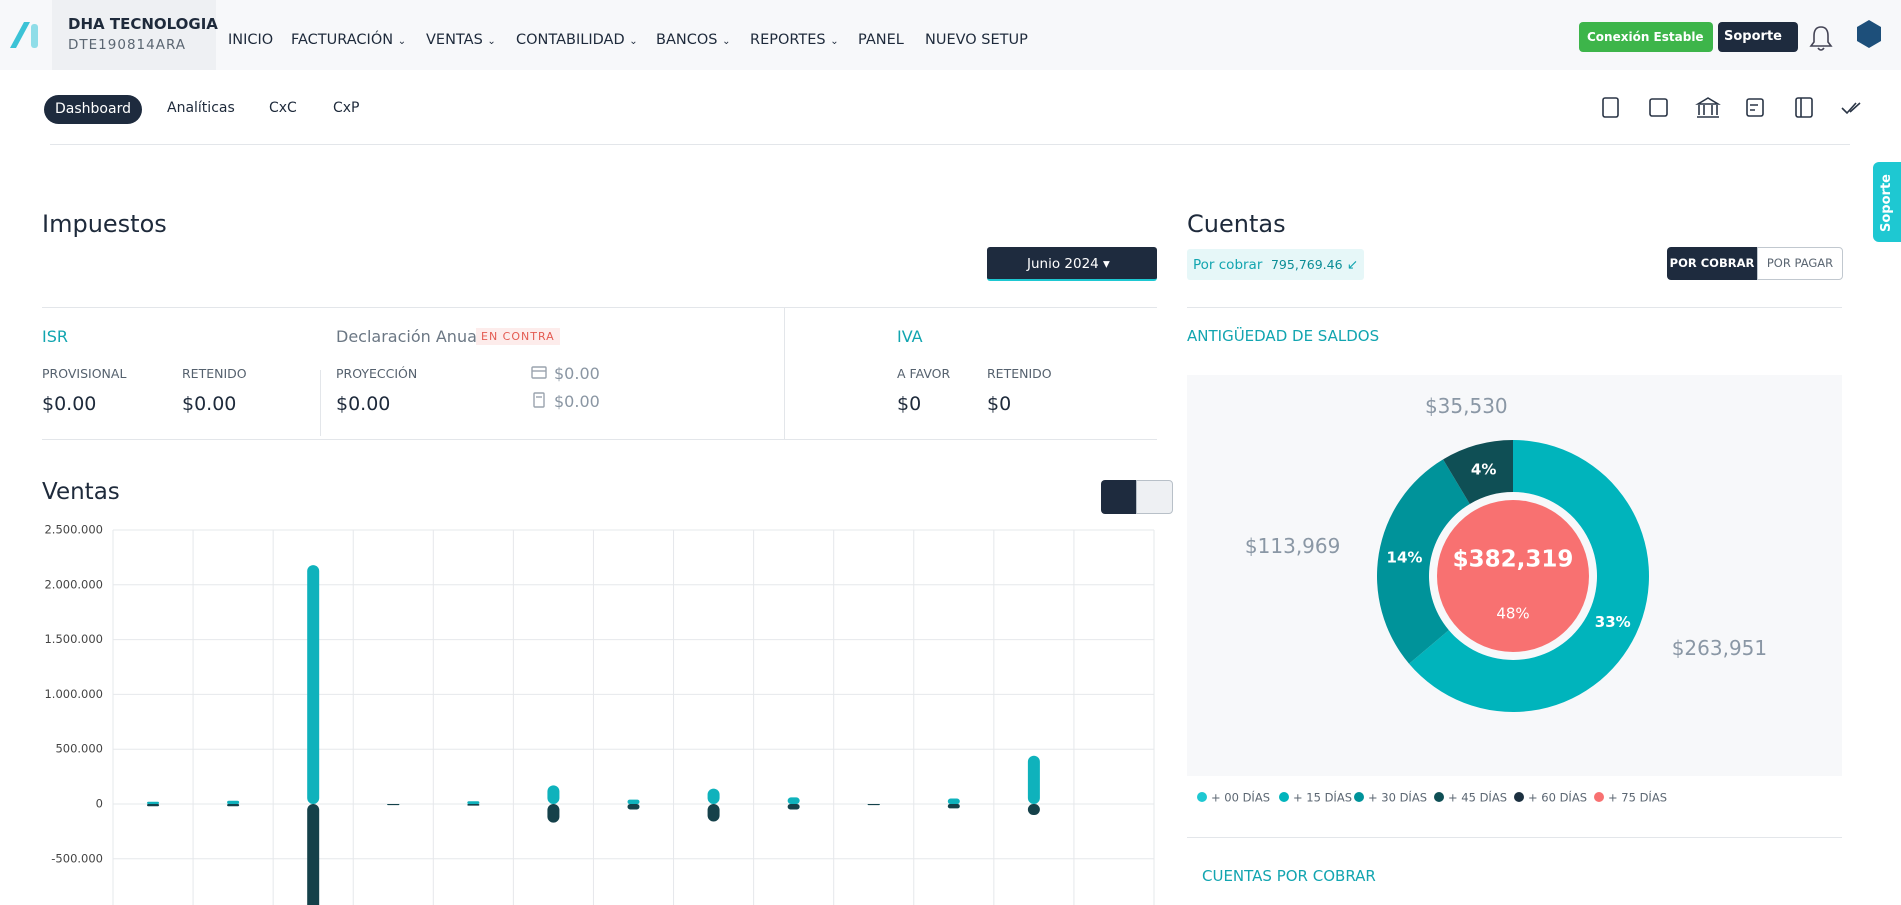  Describe the element at coordinates (1228, 265) in the screenshot. I see `chip-label: Por cobrar` at that location.